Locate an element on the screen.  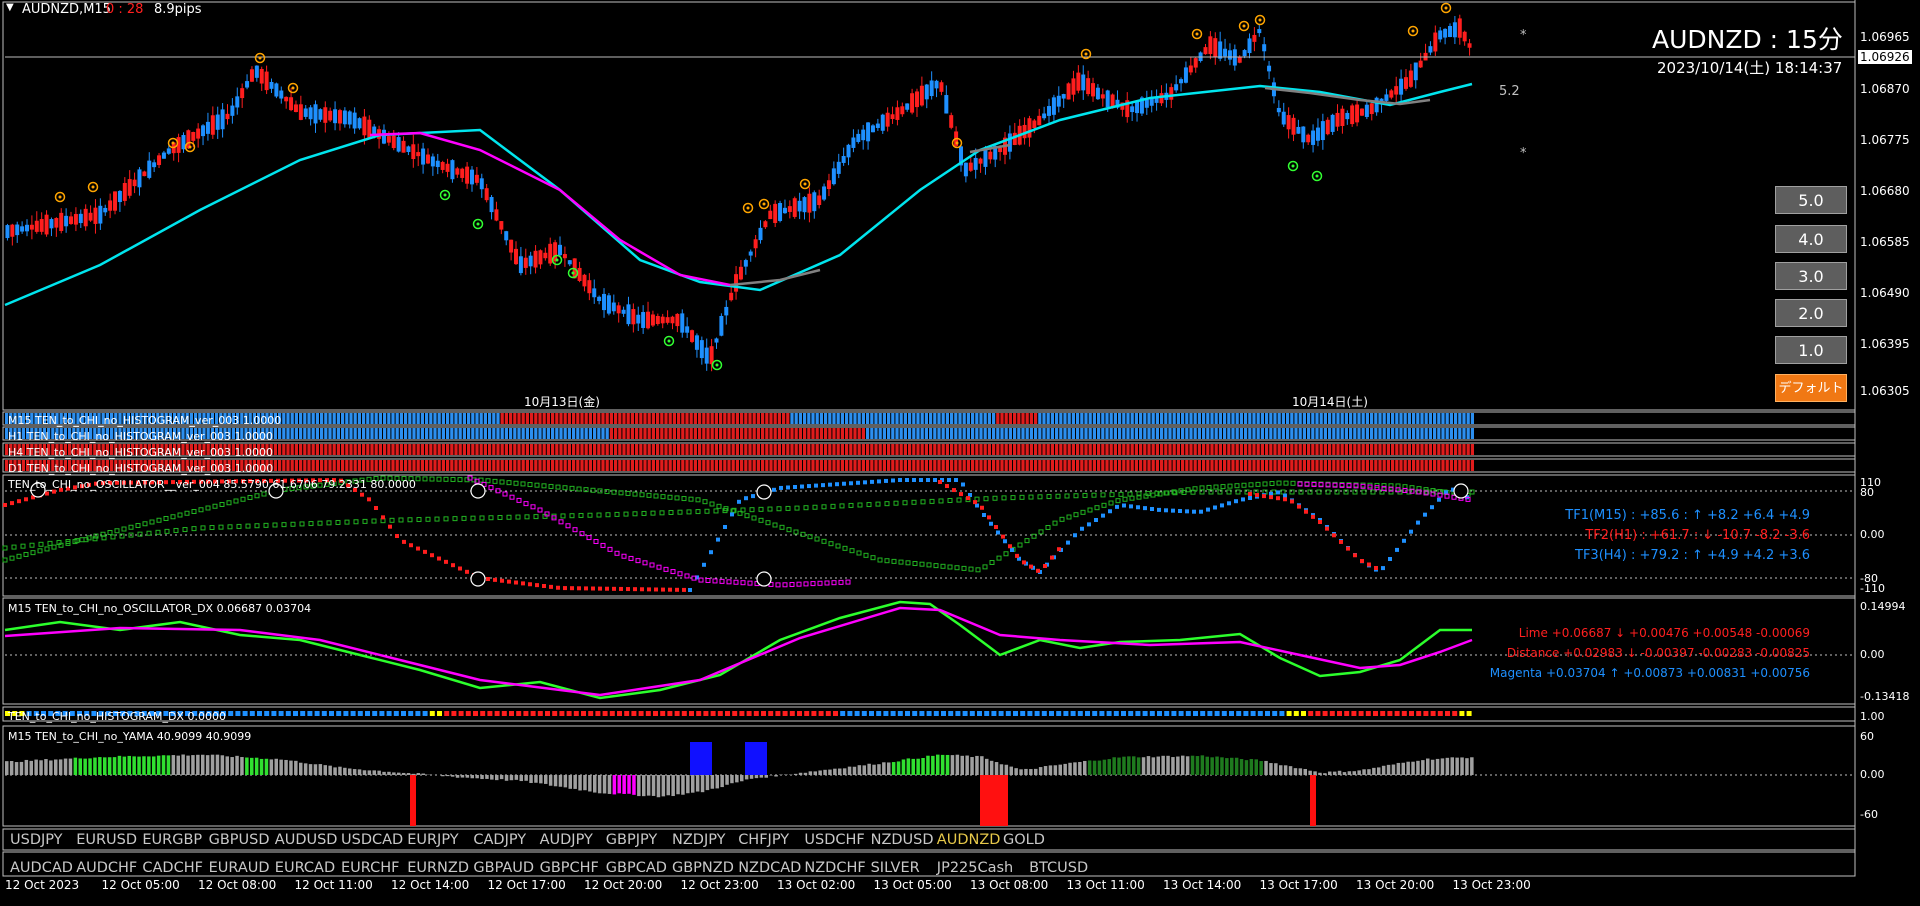
pair-button-gbpusd: GBPUSD is located at coordinates (239, 840).